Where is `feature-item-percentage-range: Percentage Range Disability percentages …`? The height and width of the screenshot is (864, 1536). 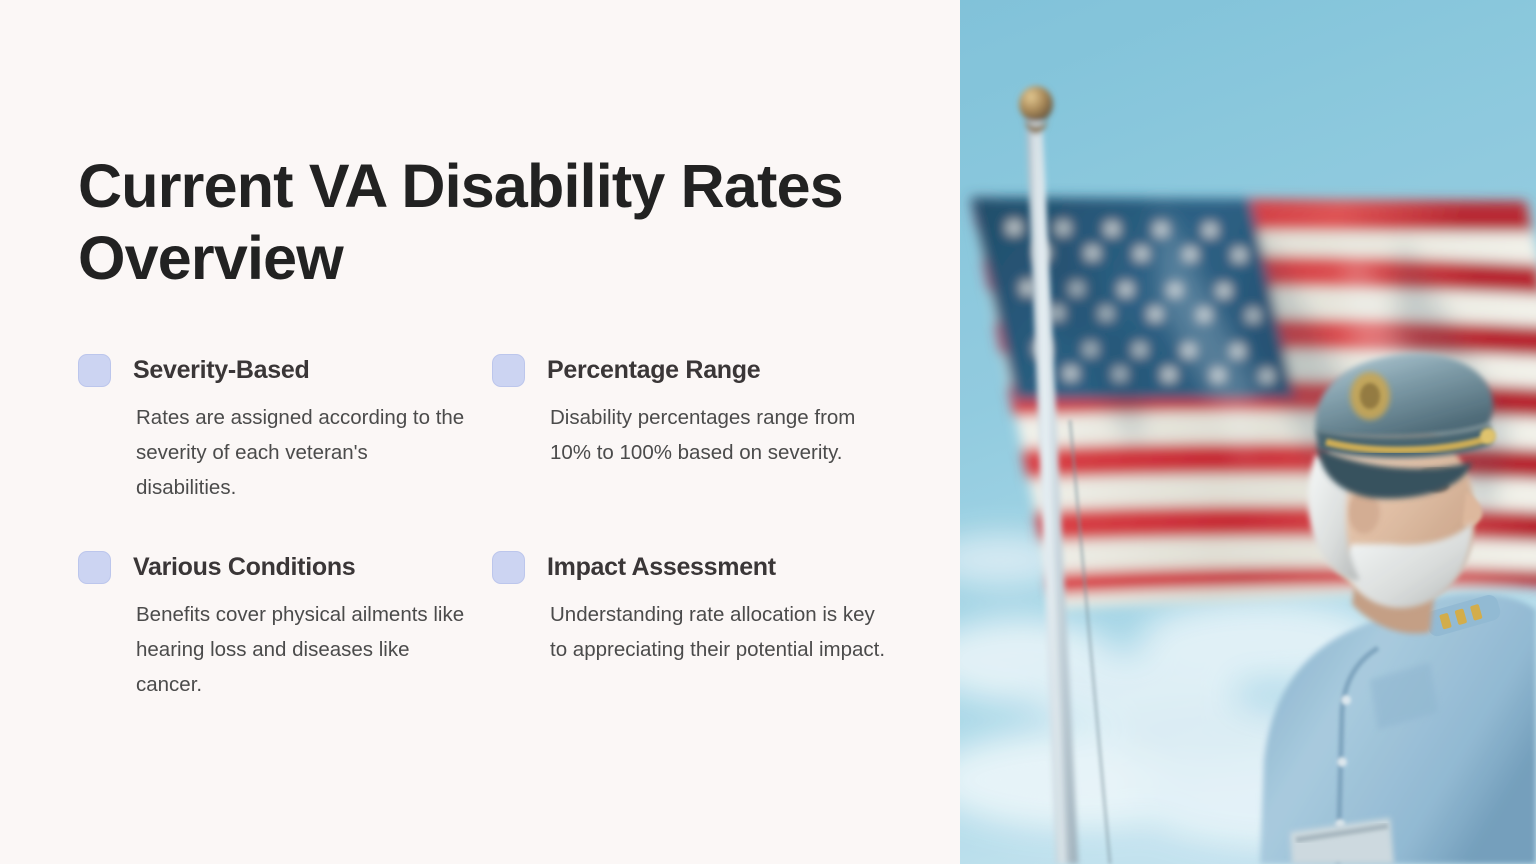 feature-item-percentage-range: Percentage Range Disability percentages … is located at coordinates (699, 428).